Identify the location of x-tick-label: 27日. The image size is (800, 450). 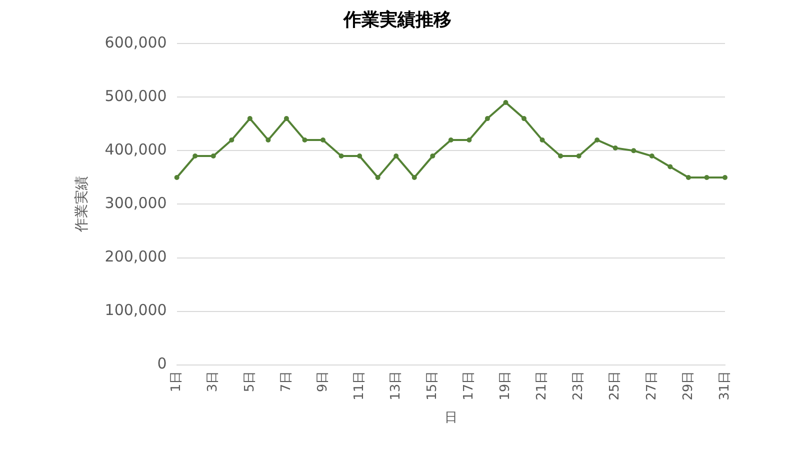
(652, 385).